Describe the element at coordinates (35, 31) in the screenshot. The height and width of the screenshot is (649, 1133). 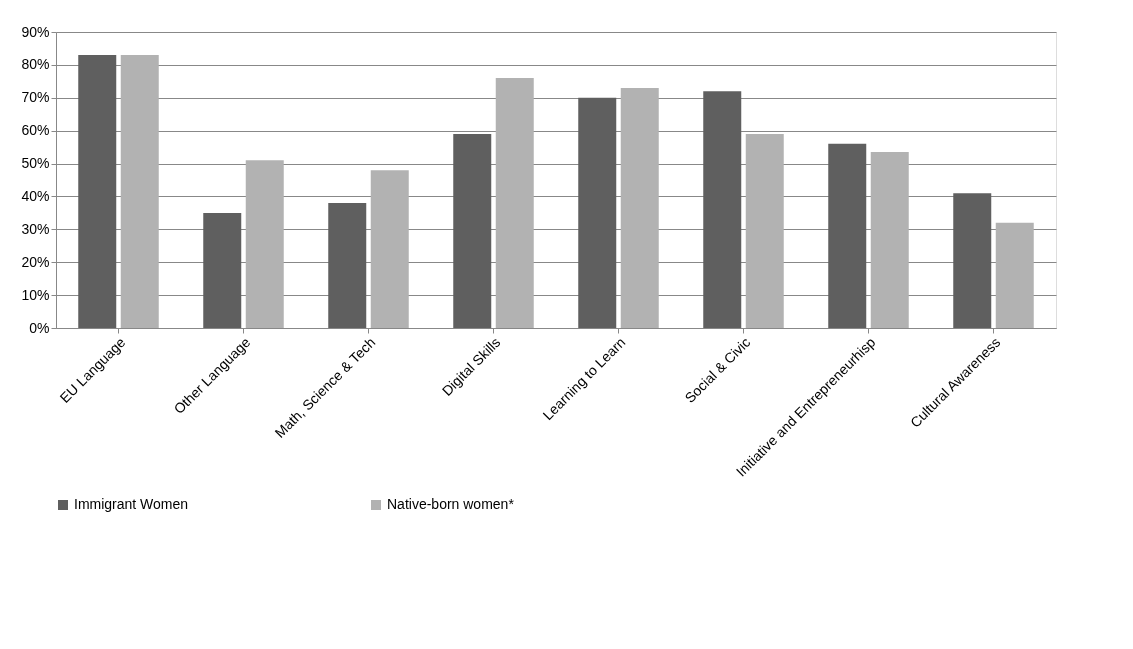
I see `y-tick-label: 90%` at that location.